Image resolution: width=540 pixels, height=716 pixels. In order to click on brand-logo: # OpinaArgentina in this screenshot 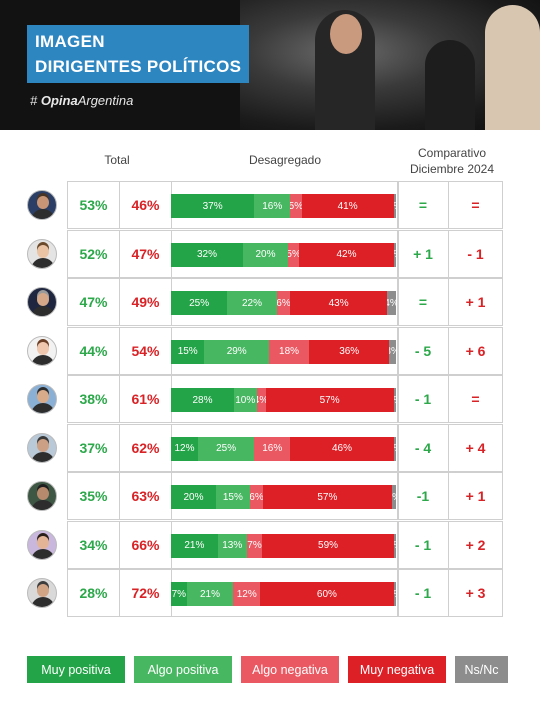, I will do `click(81, 100)`.